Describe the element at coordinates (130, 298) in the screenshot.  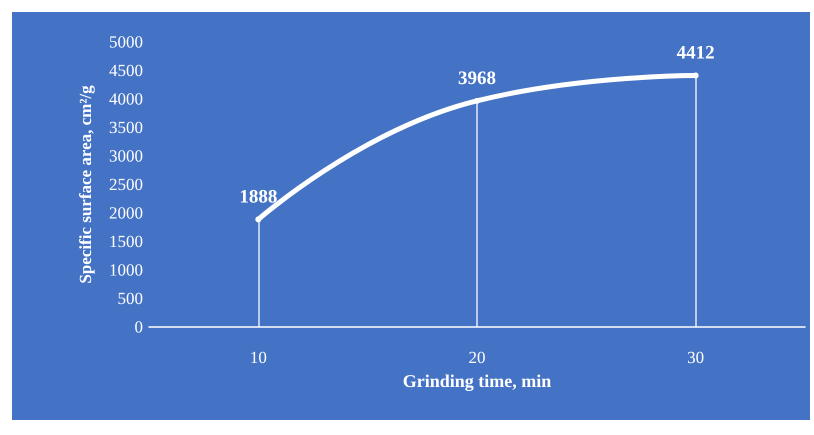
I see `y-tick-label: 500` at that location.